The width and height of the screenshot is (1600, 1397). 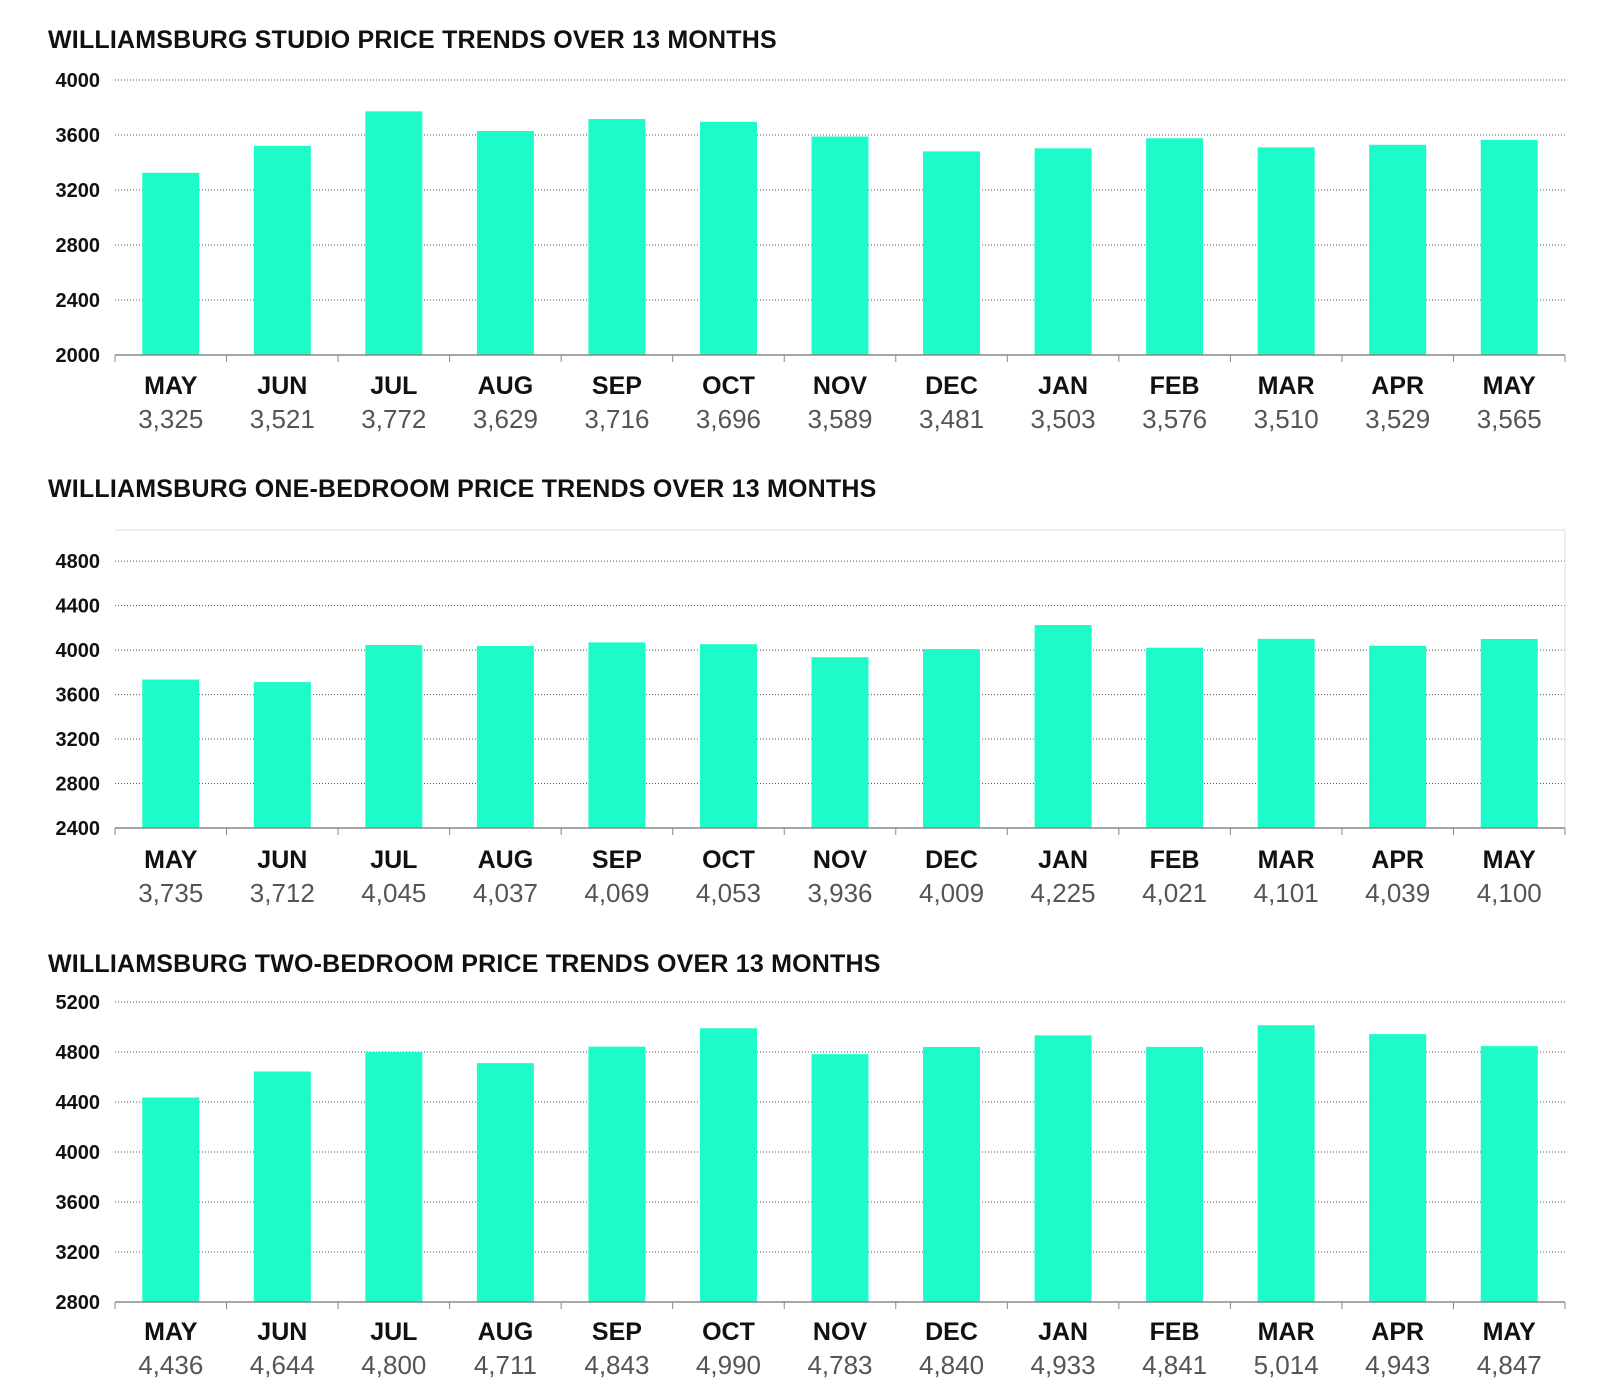 I want to click on two-bedroom-y-tick-label: 4000, so click(x=78, y=1153).